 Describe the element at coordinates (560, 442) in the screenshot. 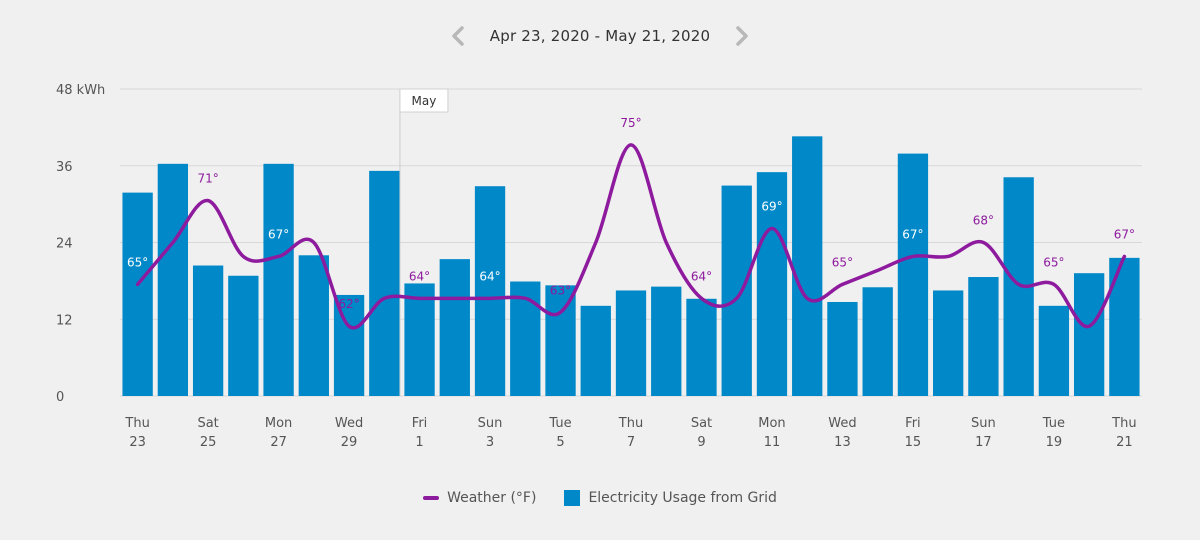

I see `x-tick-date: 5` at that location.